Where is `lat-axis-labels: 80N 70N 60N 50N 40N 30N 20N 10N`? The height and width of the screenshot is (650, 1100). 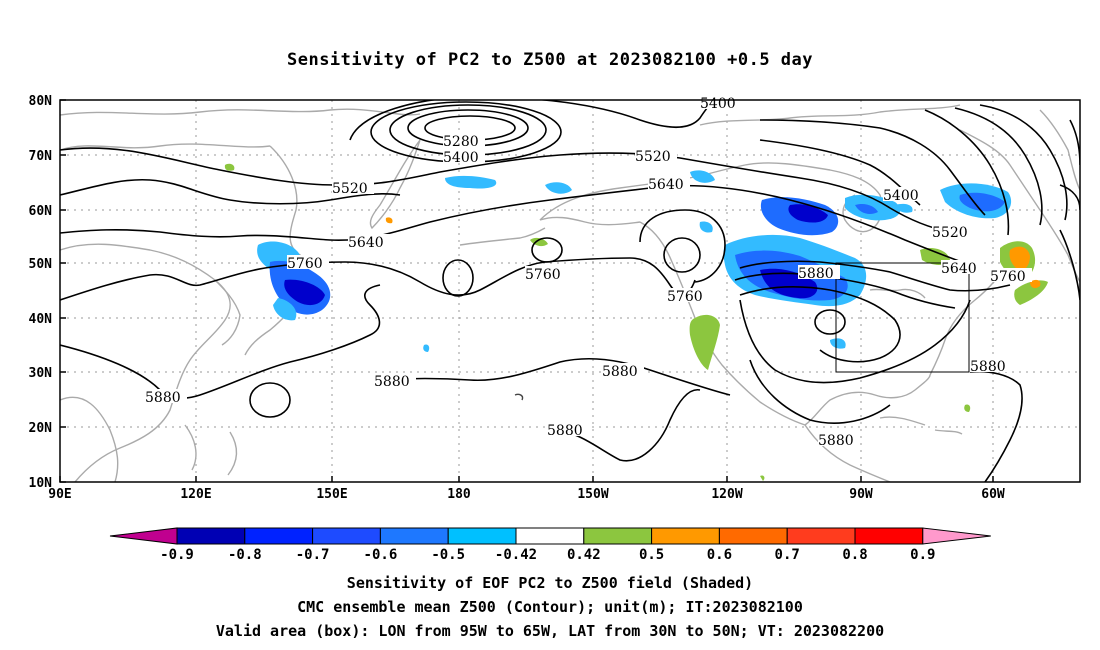
lat-axis-labels: 80N 70N 60N 50N 40N 30N 20N 10N is located at coordinates (41, 292).